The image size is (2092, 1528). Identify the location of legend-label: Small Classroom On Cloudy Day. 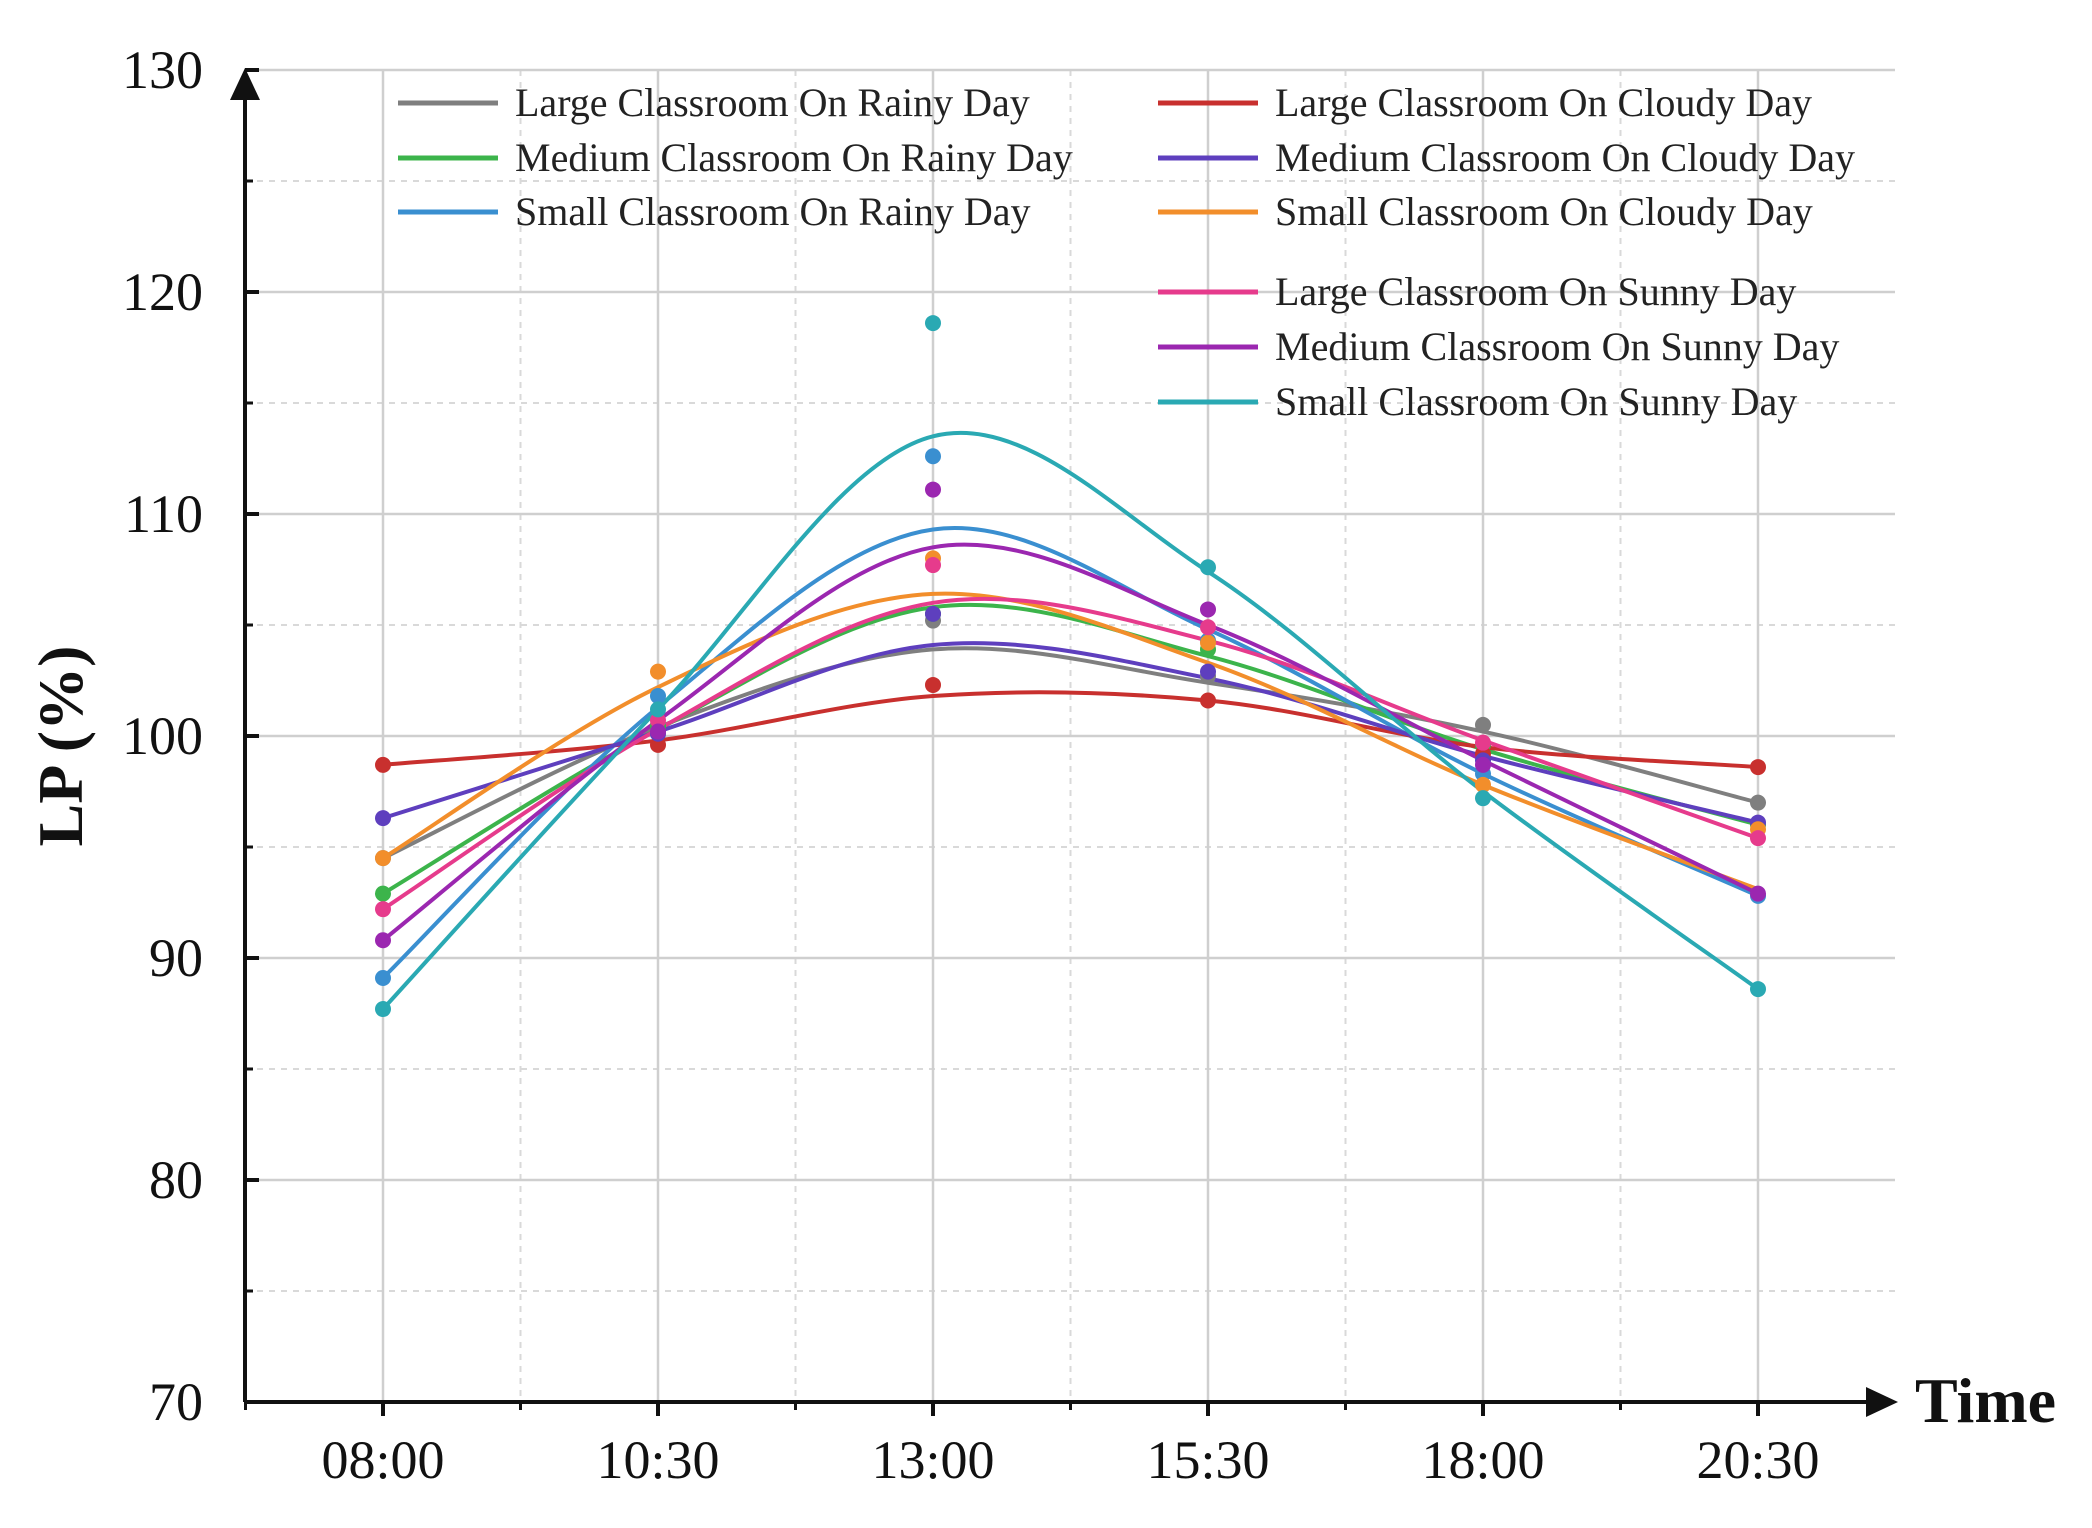
(1544, 211).